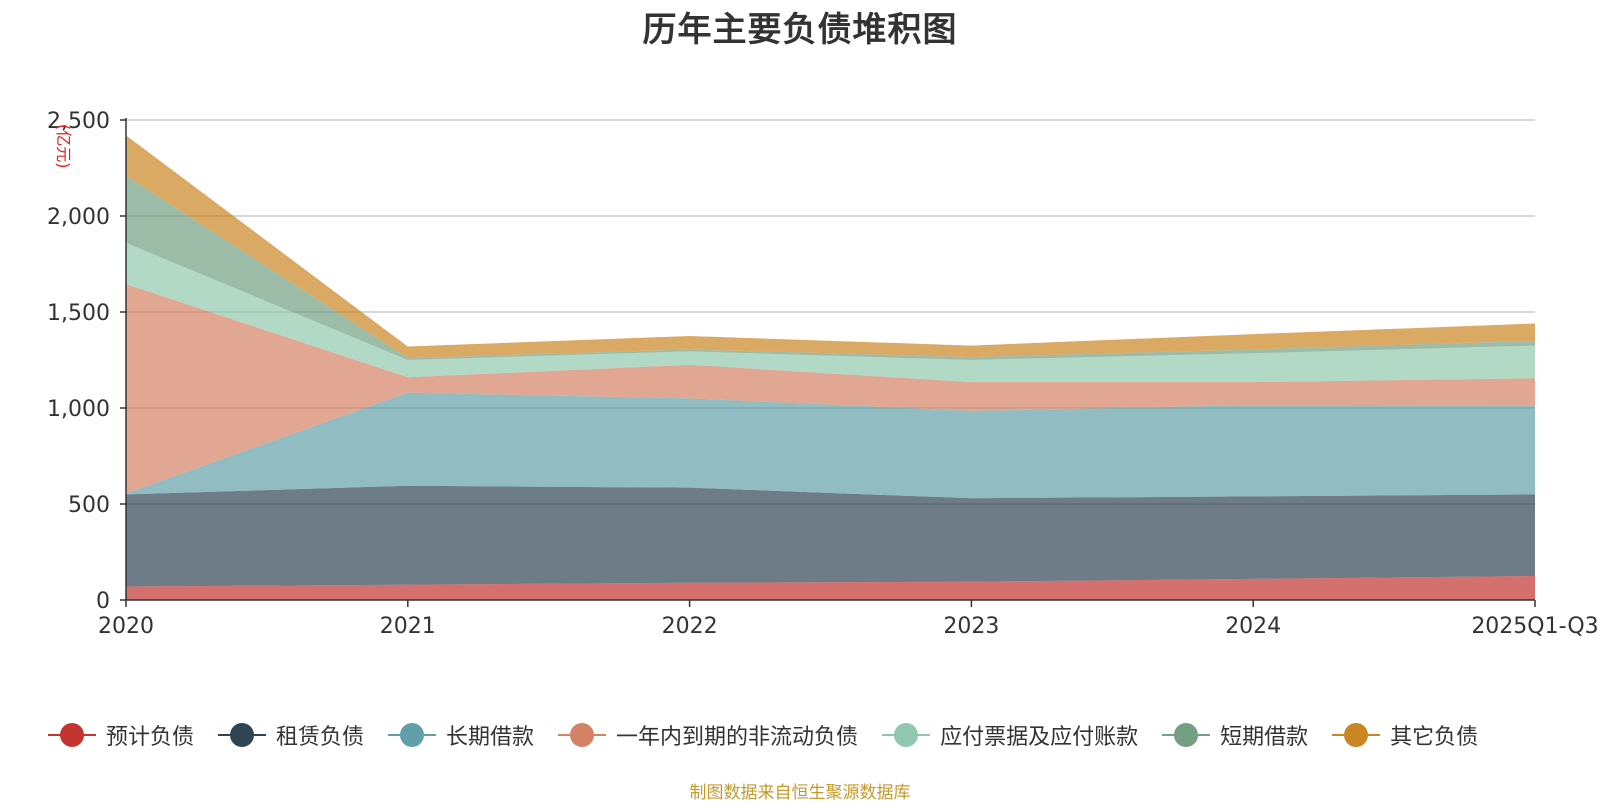  What do you see at coordinates (78, 217) in the screenshot?
I see `y-tick-label: 2,000` at bounding box center [78, 217].